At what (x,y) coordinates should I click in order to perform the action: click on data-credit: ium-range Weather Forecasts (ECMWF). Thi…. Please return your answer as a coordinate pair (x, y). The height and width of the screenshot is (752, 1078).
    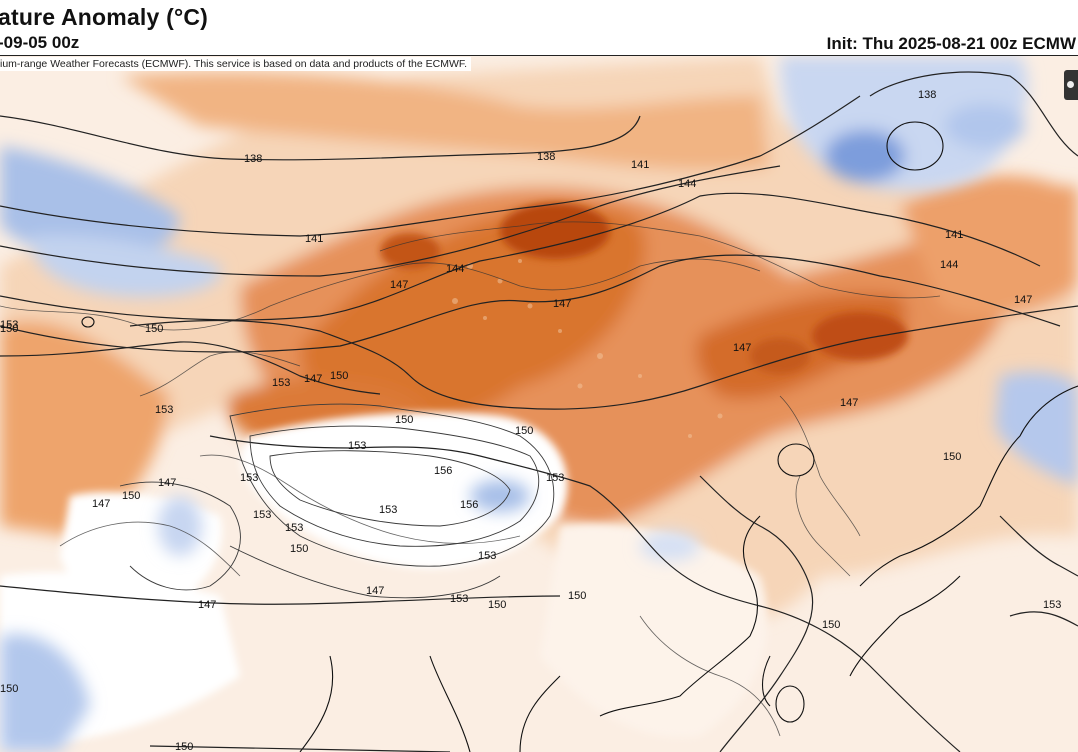
    Looking at the image, I should click on (236, 64).